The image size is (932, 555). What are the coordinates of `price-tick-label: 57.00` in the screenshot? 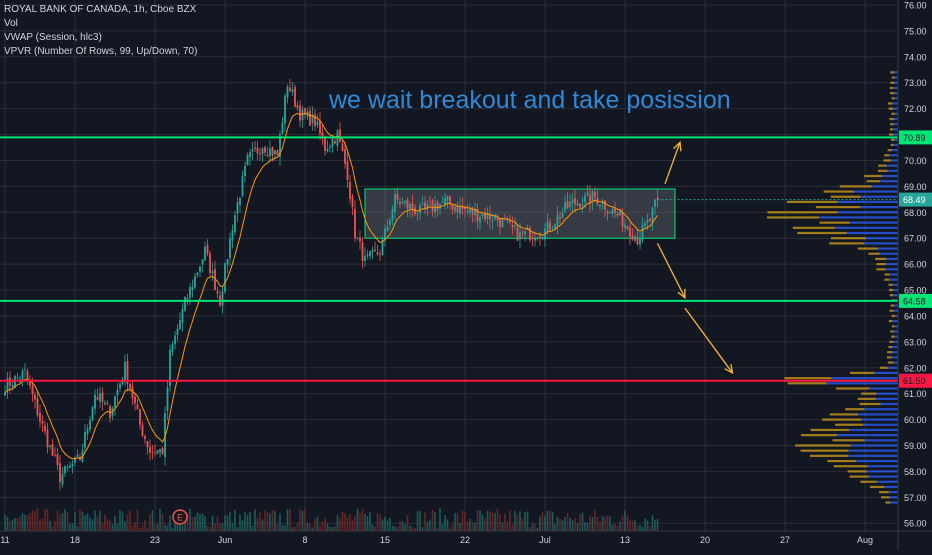 It's located at (915, 498).